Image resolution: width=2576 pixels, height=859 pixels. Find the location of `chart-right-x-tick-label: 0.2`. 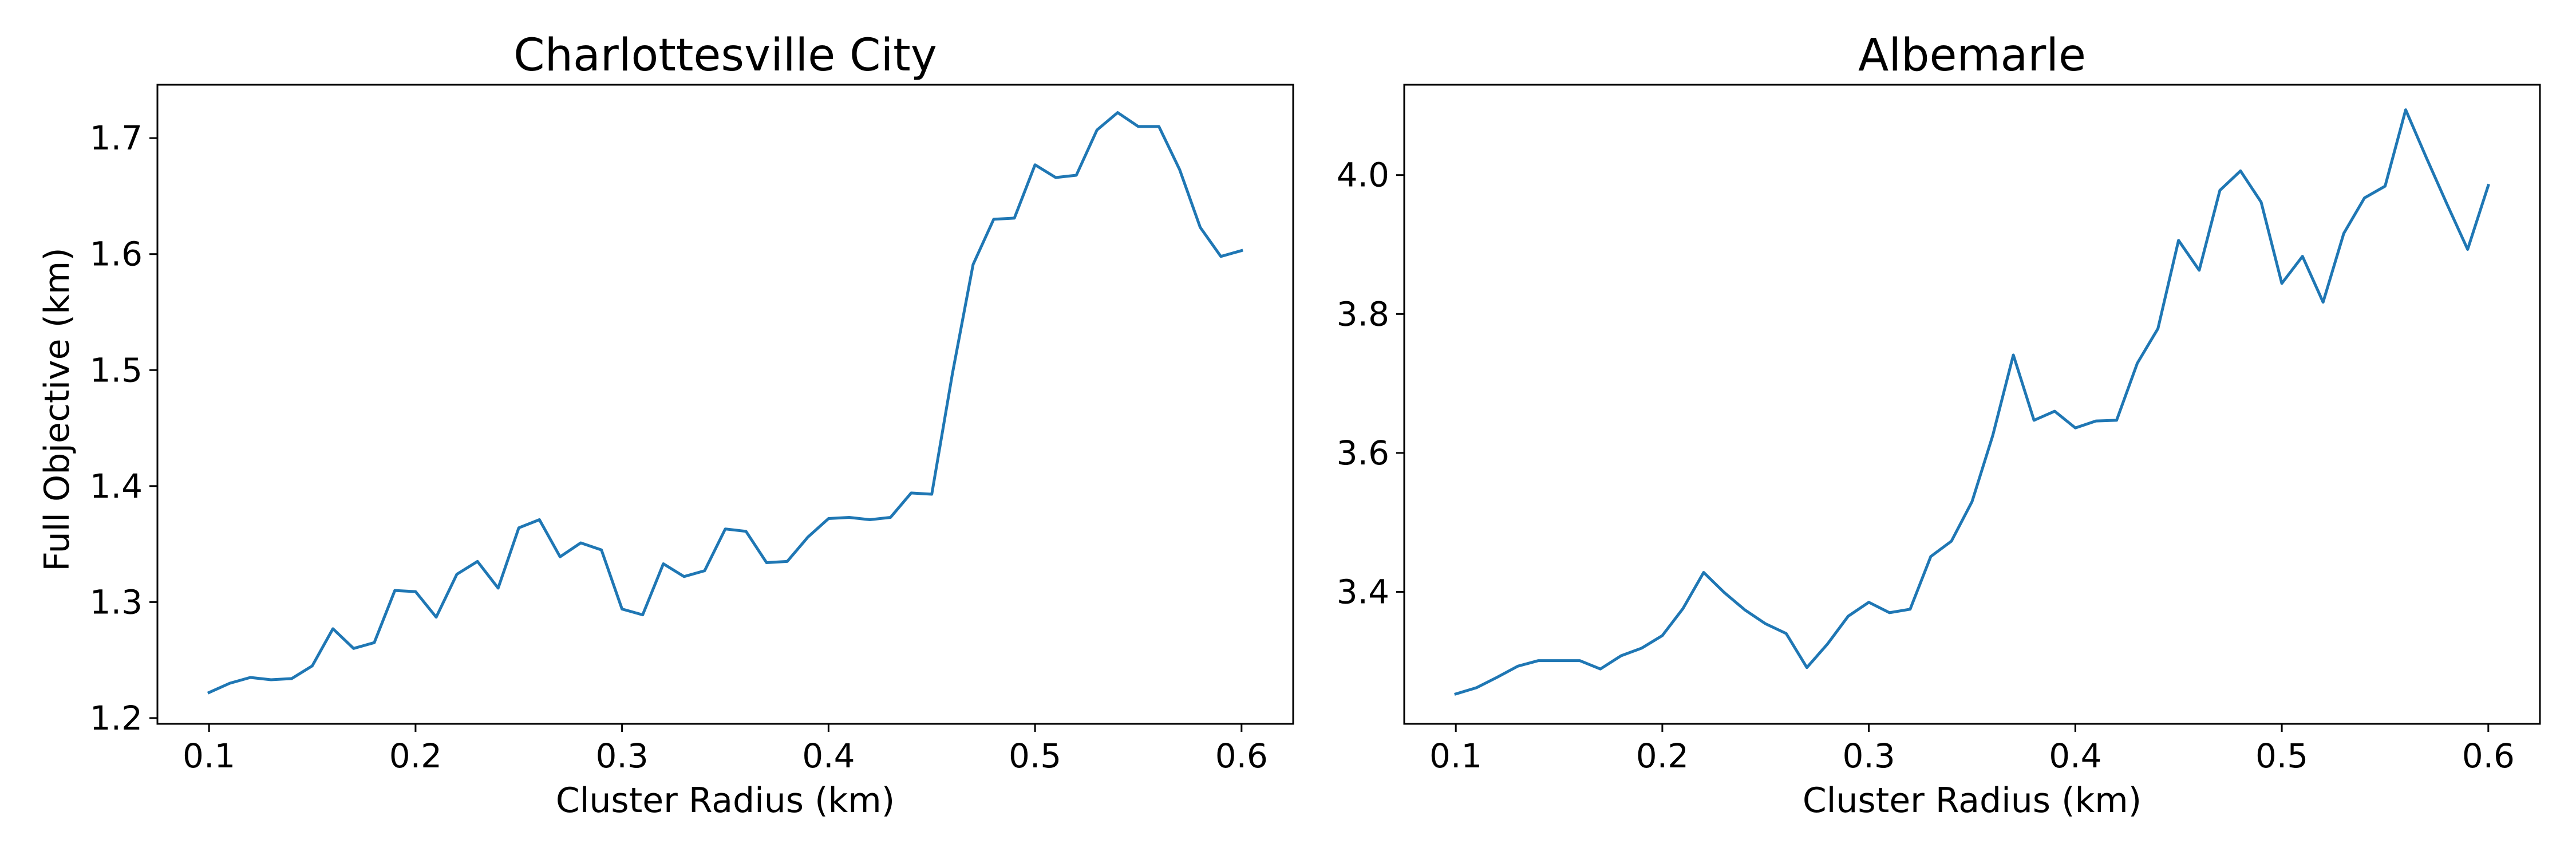

chart-right-x-tick-label: 0.2 is located at coordinates (1662, 755).